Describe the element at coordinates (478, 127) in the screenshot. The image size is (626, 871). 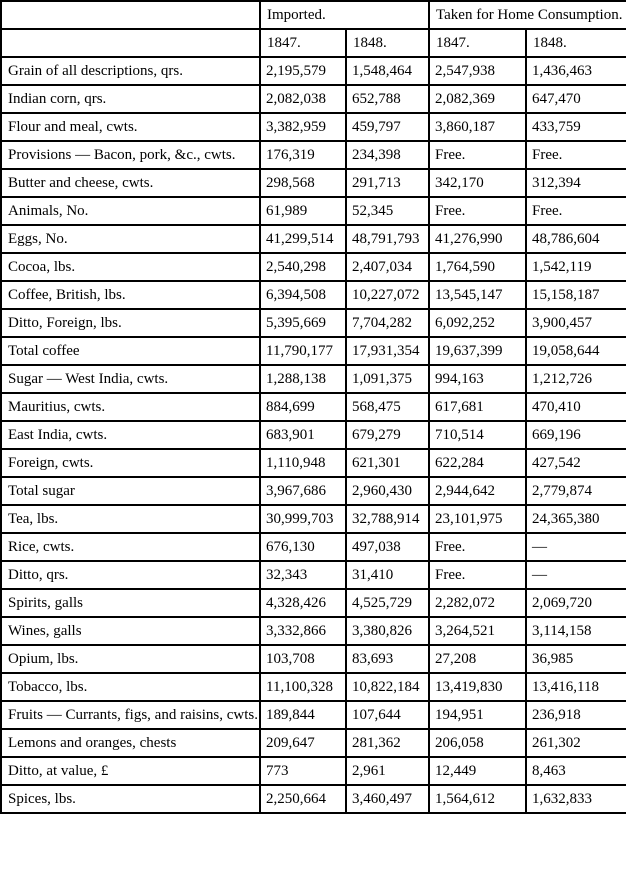
I see `value-cell: 3,860,187` at that location.